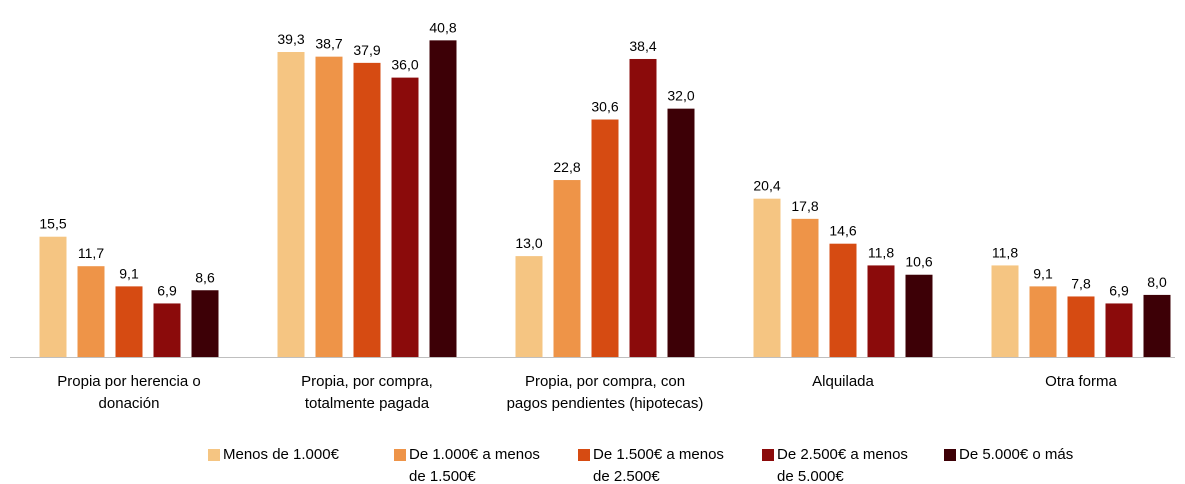 The image size is (1185, 484). What do you see at coordinates (680, 96) in the screenshot?
I see `data-label: 32,0` at bounding box center [680, 96].